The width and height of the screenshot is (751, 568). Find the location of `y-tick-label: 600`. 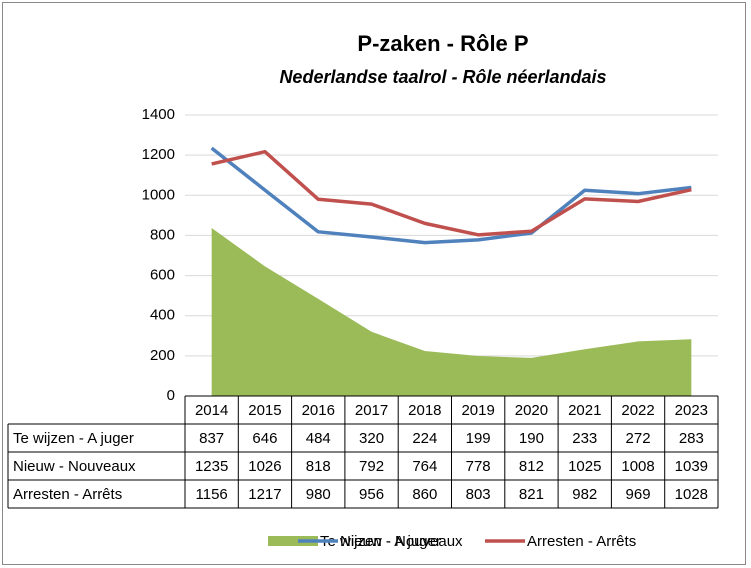

y-tick-label: 600 is located at coordinates (162, 275).